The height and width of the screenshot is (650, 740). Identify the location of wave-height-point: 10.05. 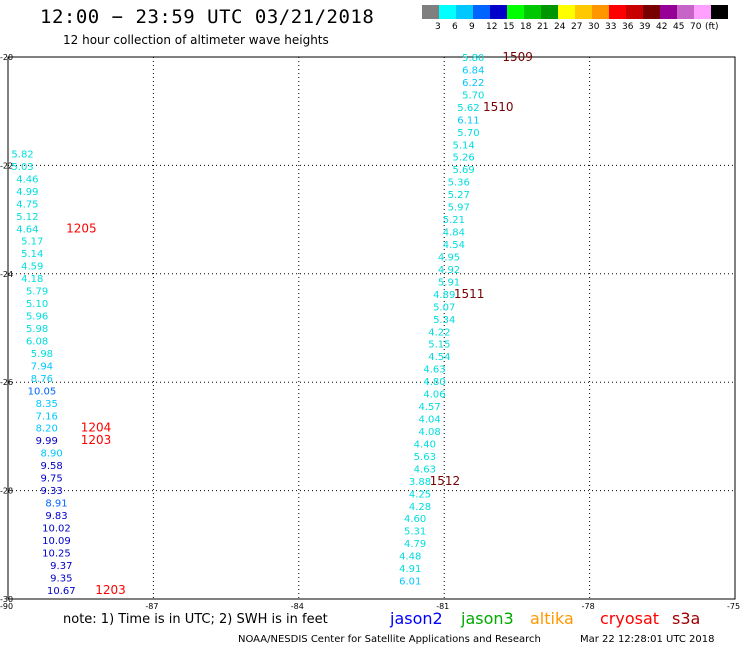
(42, 391).